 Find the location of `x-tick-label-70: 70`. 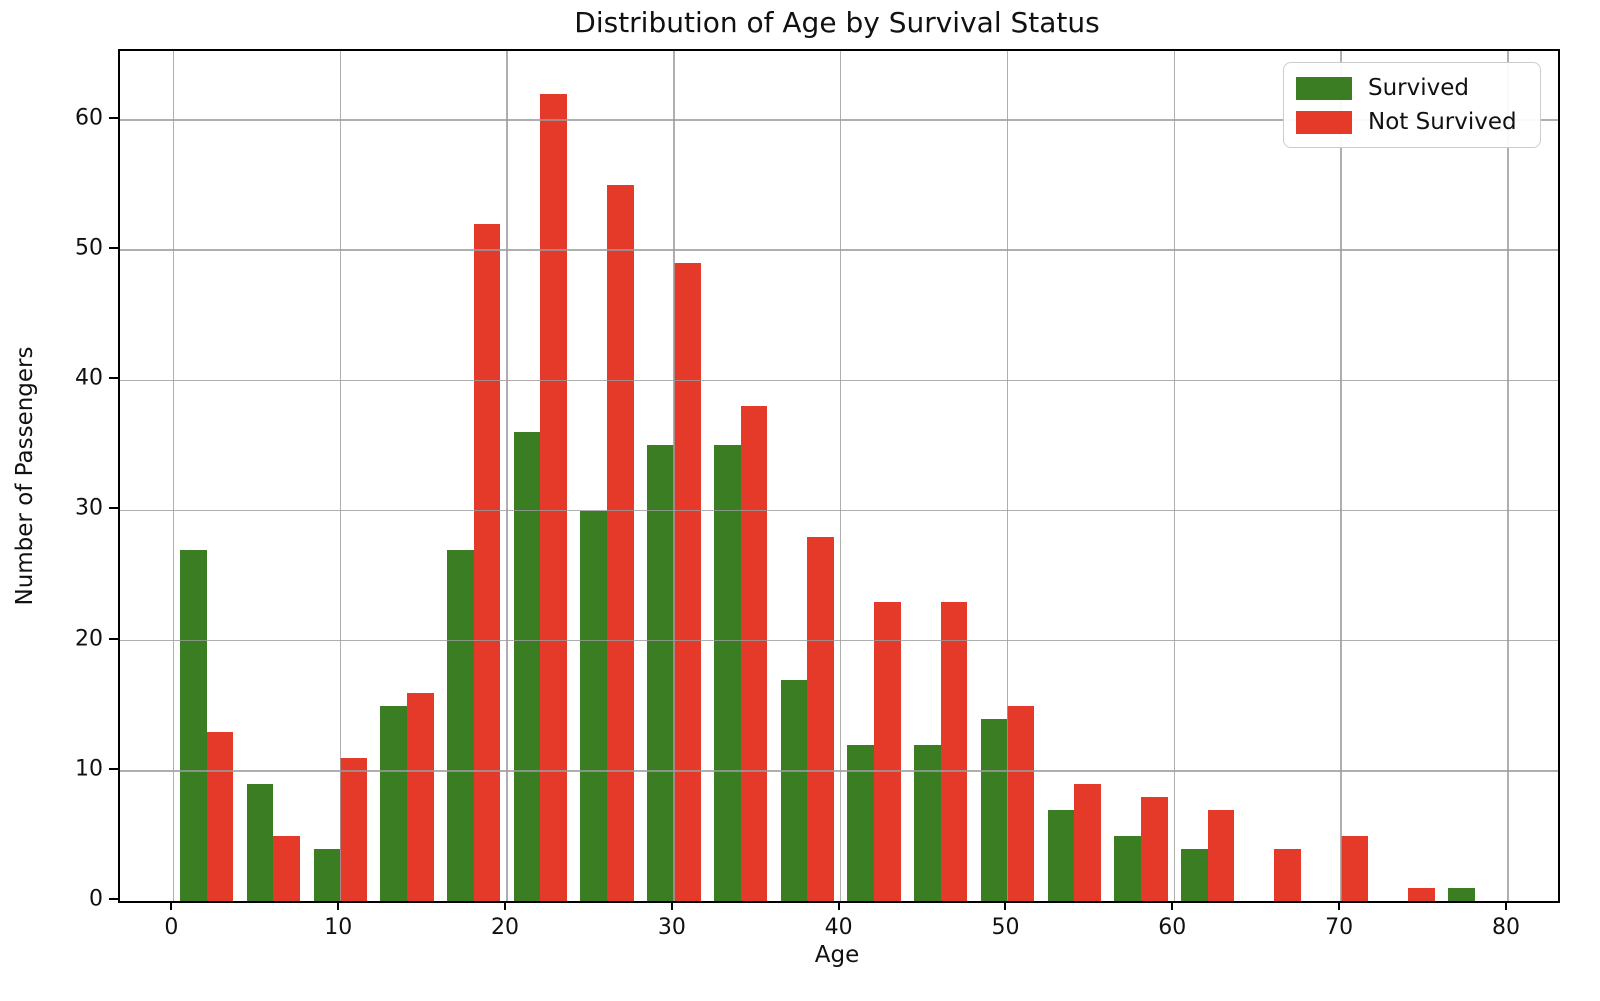

x-tick-label-70: 70 is located at coordinates (1339, 927).